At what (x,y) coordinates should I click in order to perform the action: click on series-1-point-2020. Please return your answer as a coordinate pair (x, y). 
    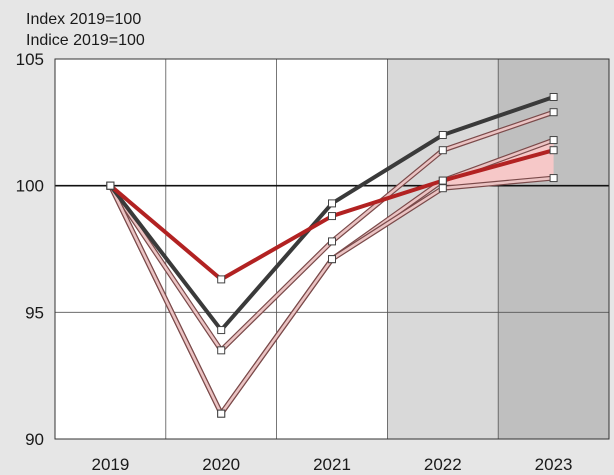
    Looking at the image, I should click on (221, 279).